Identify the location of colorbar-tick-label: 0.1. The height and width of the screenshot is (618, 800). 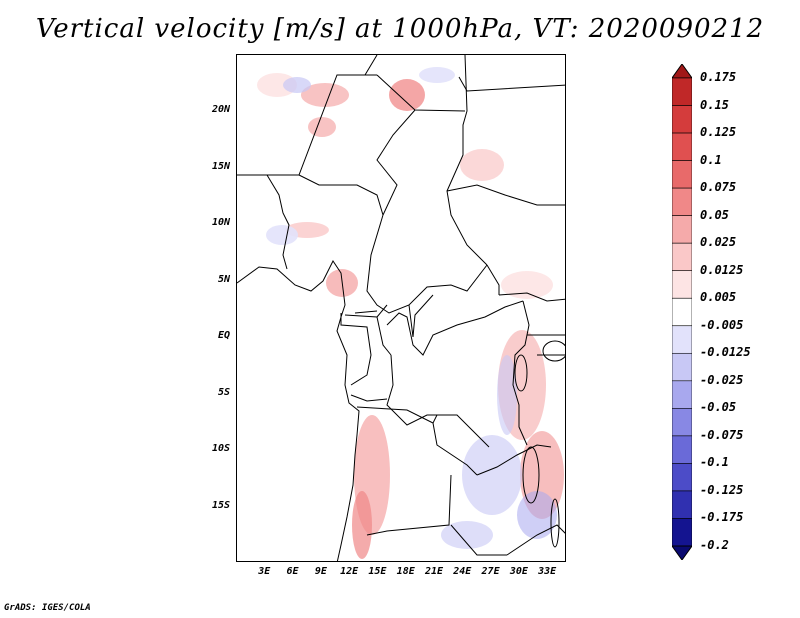
(711, 159).